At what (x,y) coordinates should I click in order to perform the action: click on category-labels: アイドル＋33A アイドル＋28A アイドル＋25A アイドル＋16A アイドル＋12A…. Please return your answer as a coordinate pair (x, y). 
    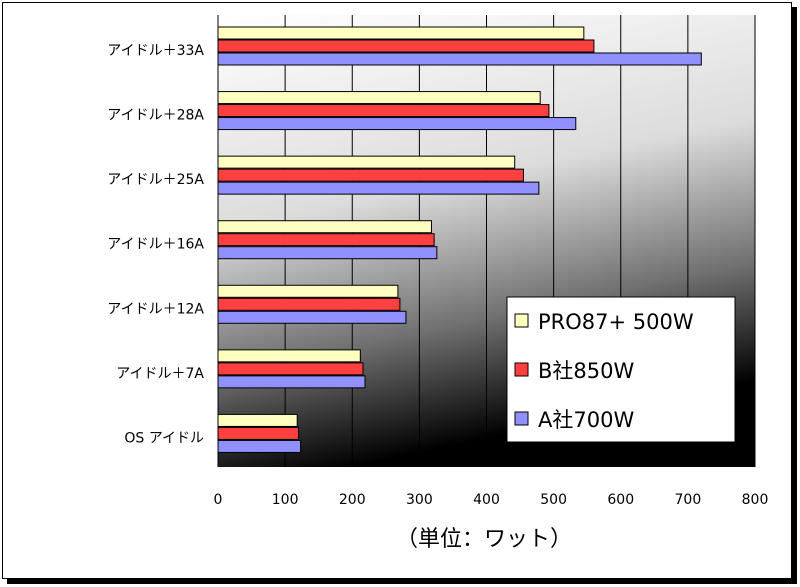
    Looking at the image, I should click on (155, 244).